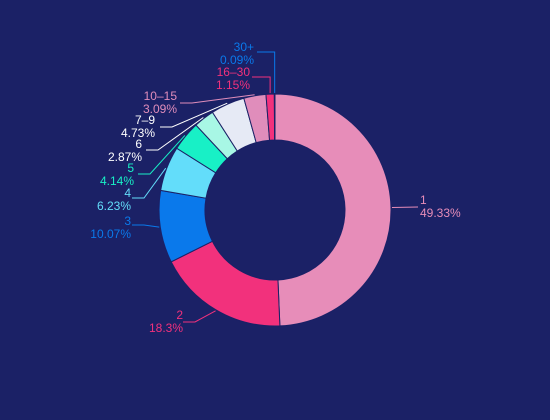 The width and height of the screenshot is (550, 420). What do you see at coordinates (160, 109) in the screenshot?
I see `slice-value-label-10–15: 3.09%` at bounding box center [160, 109].